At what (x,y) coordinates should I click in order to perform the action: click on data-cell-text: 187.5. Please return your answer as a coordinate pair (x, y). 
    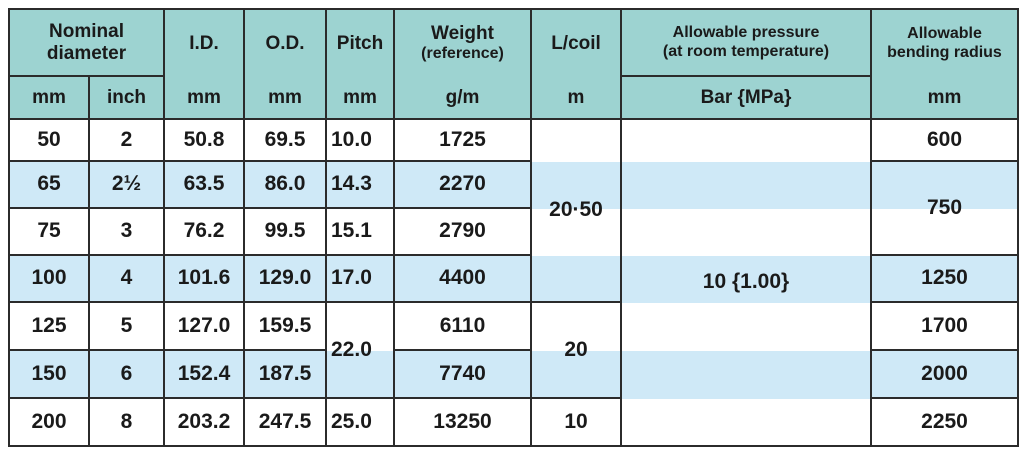
    Looking at the image, I should click on (285, 373).